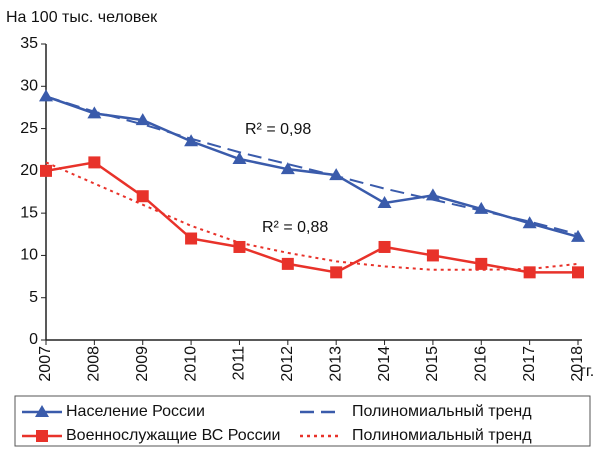 Image resolution: width=601 pixels, height=449 pixels. What do you see at coordinates (190, 364) in the screenshot?
I see `x-tick-label: 2010` at bounding box center [190, 364].